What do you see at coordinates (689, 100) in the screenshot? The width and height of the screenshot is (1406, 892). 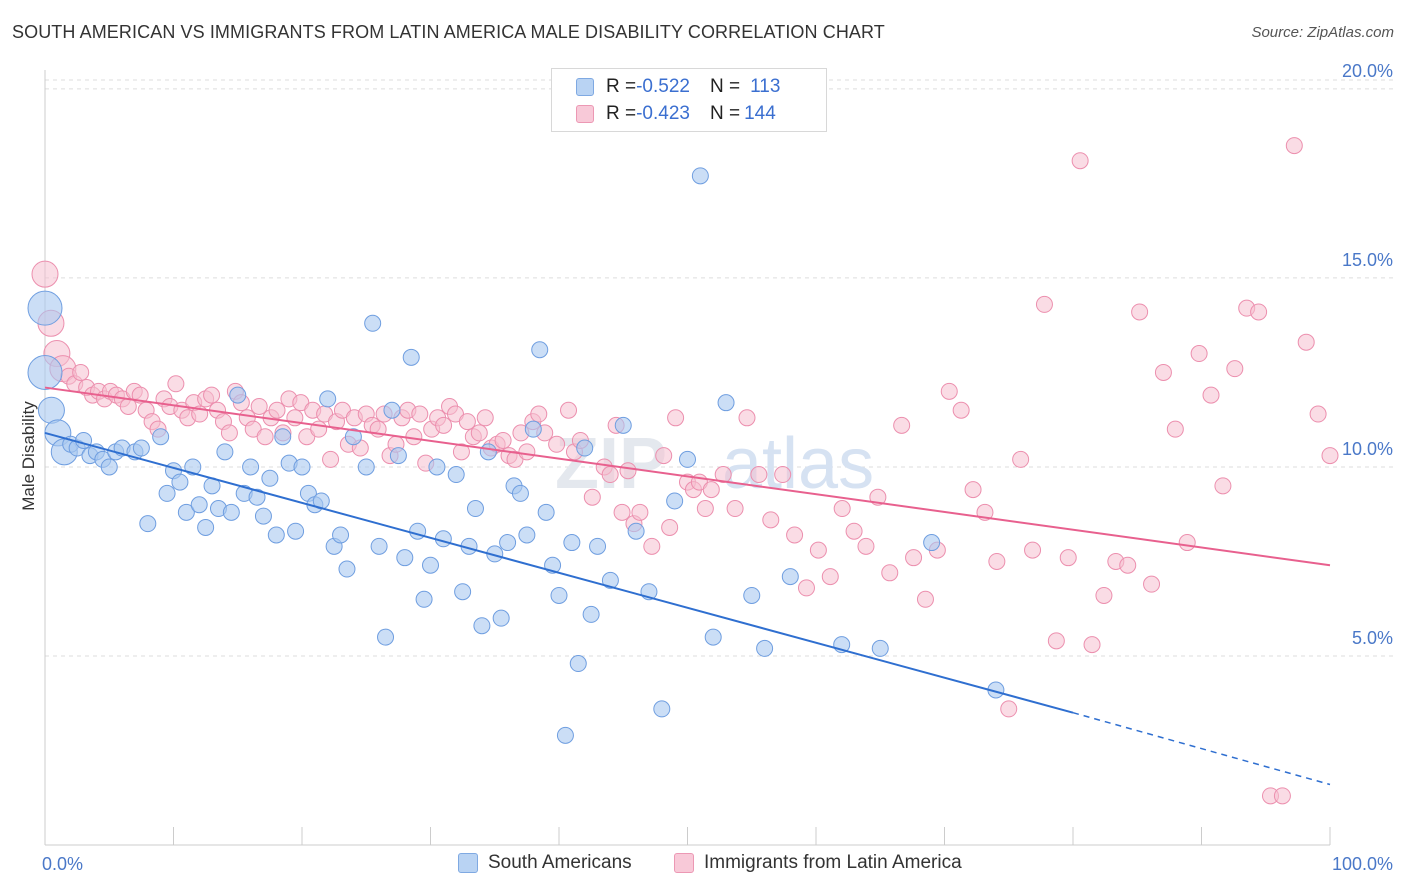 I see `stats-legend: R = -0.522 N = 113 R = -0.423 N = 144` at bounding box center [689, 100].